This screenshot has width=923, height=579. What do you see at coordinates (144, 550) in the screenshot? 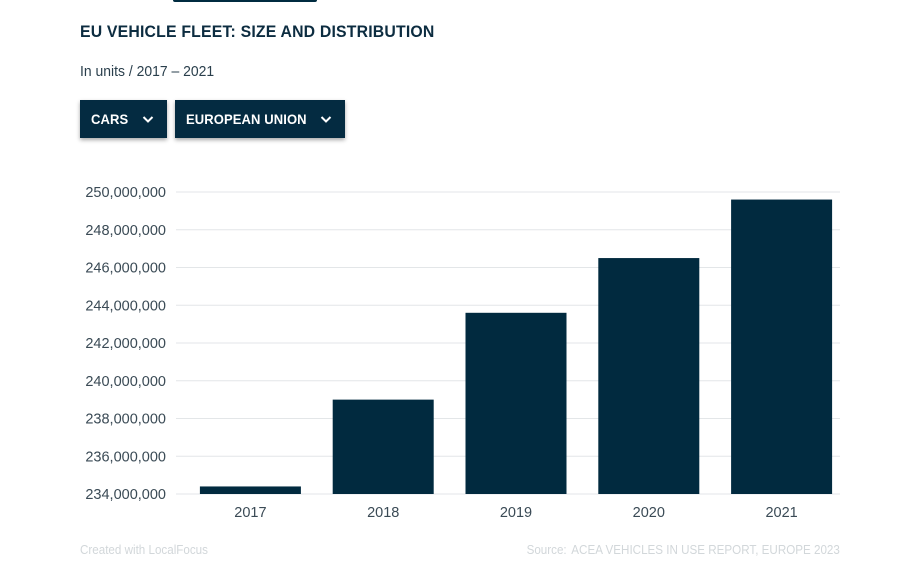
I see `credit-text: Created with LocalFocus` at bounding box center [144, 550].